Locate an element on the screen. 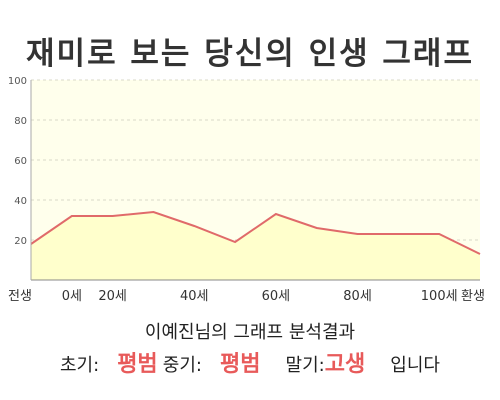 The width and height of the screenshot is (500, 400). late-stage-value: 고생 is located at coordinates (345, 364).